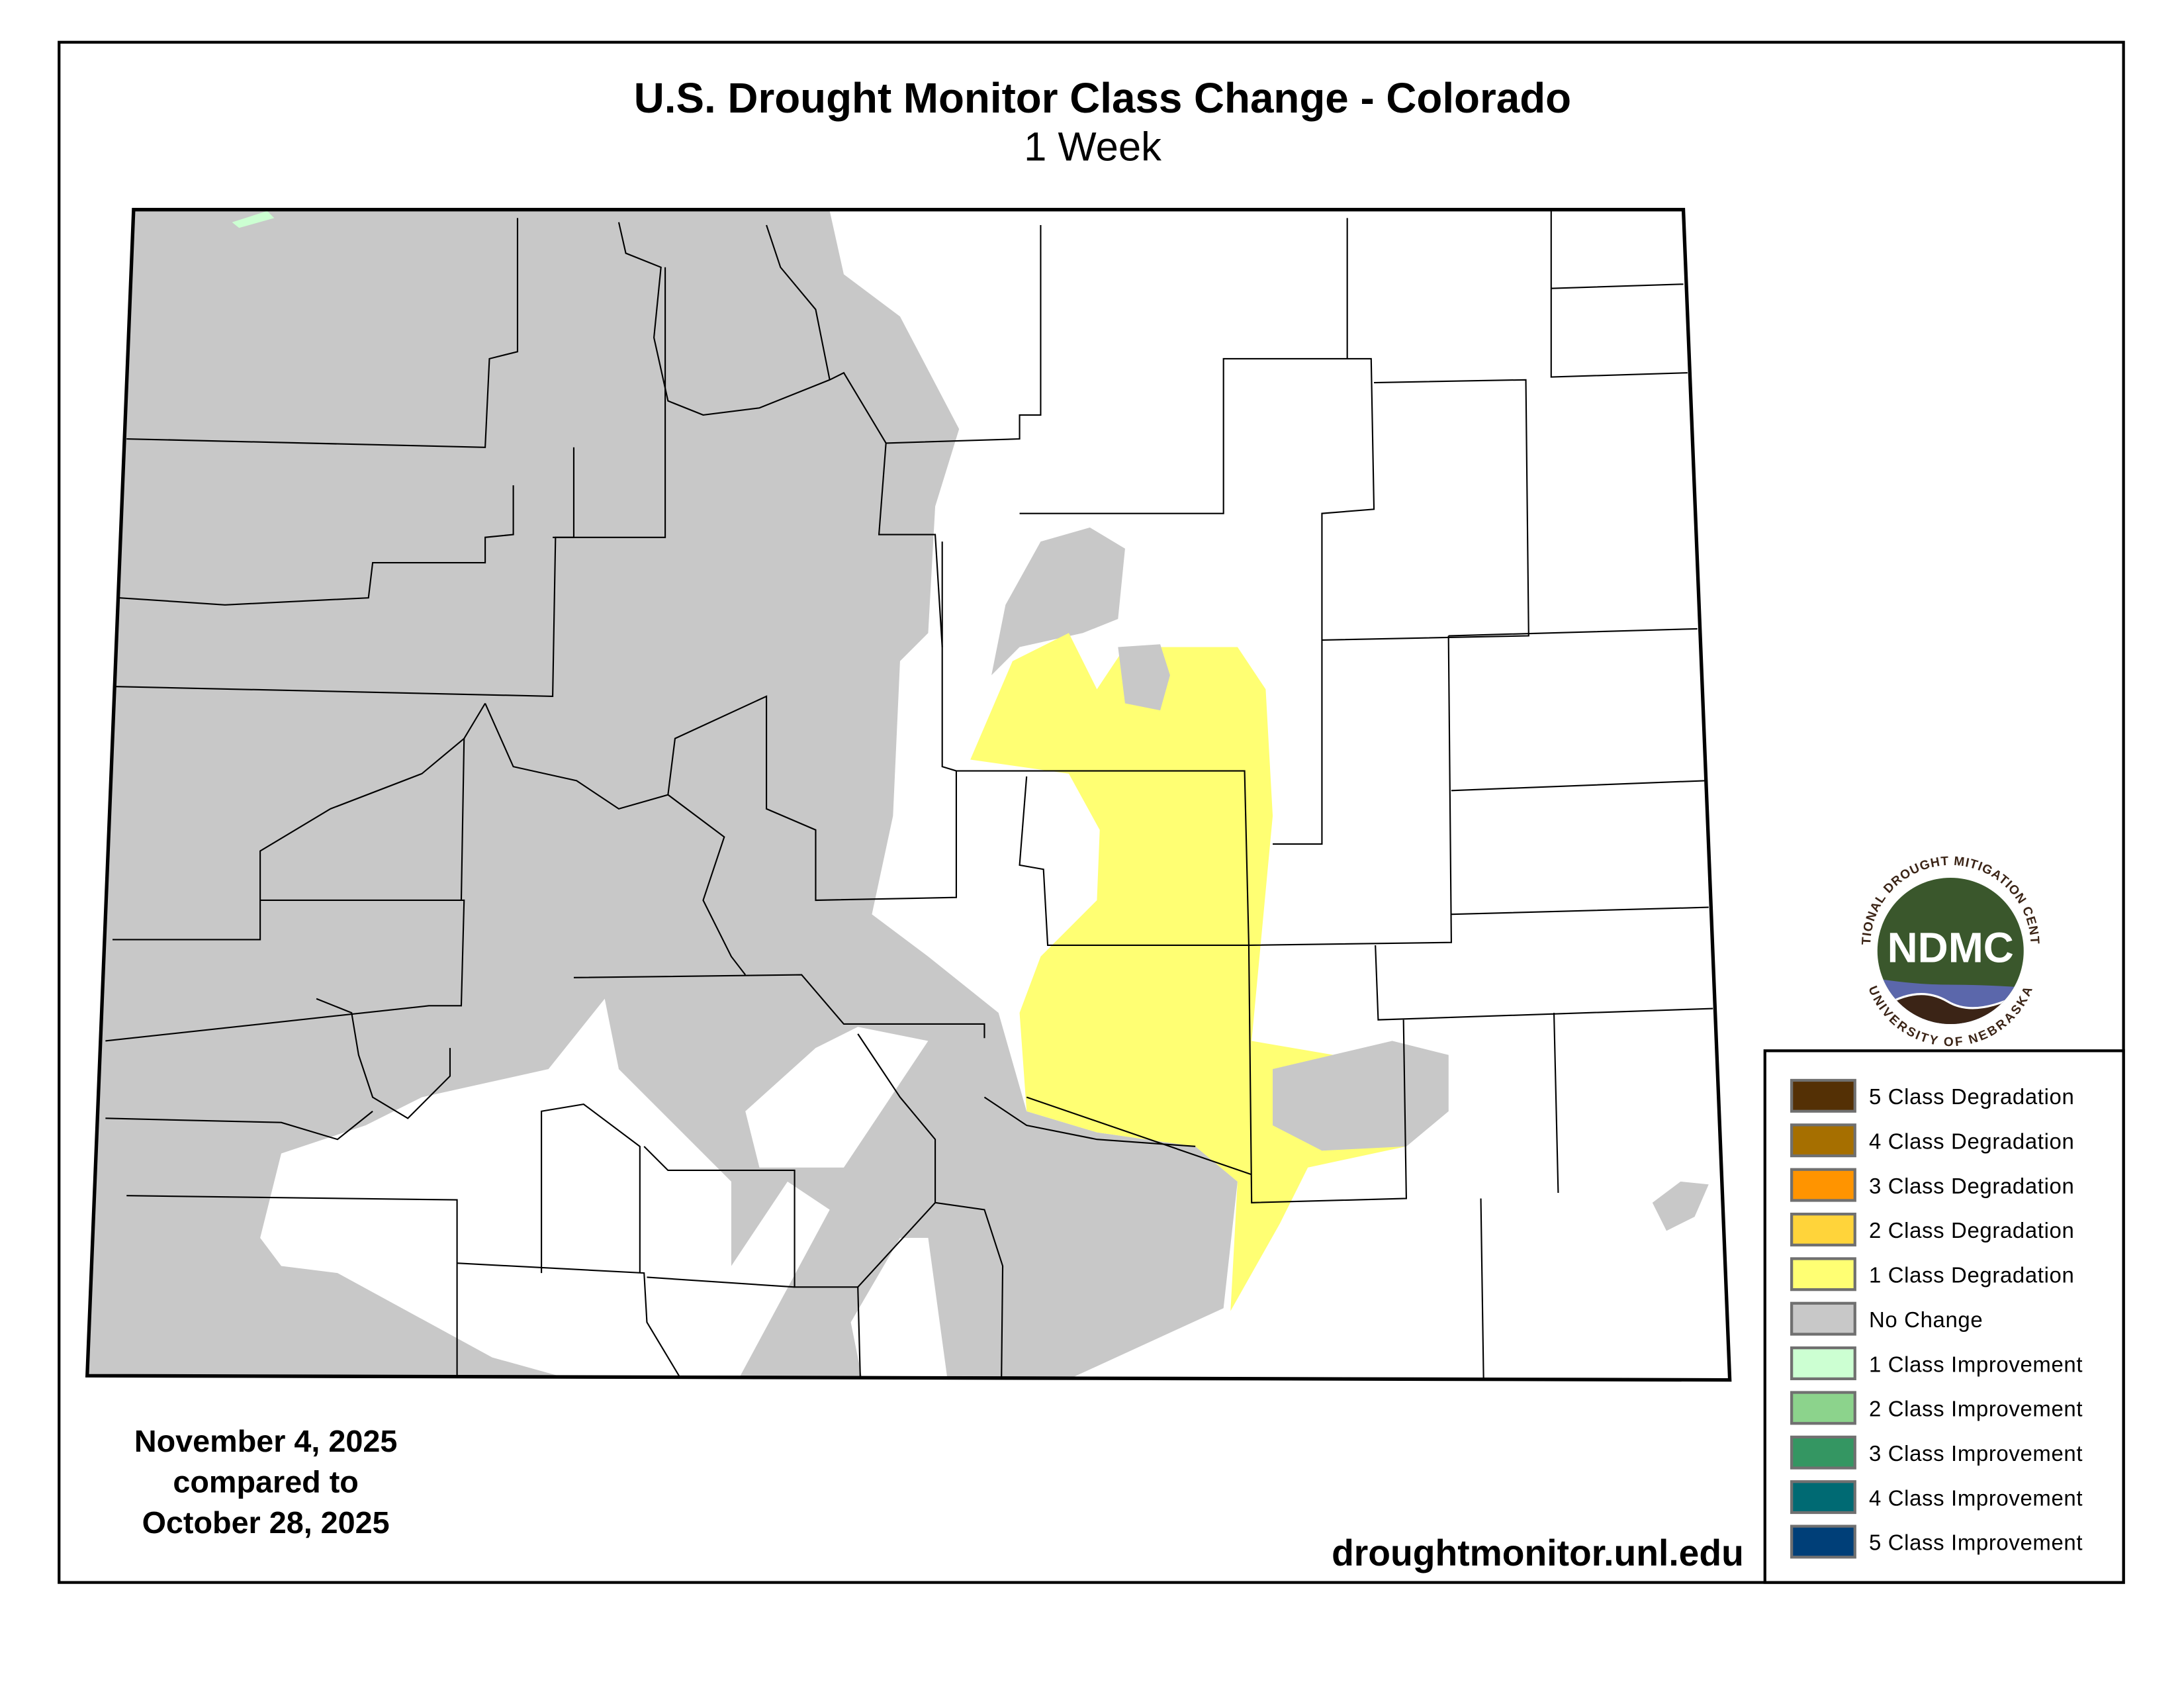 Image resolution: width=2184 pixels, height=1688 pixels. I want to click on legend-item: 3 Class Degradation, so click(1932, 1185).